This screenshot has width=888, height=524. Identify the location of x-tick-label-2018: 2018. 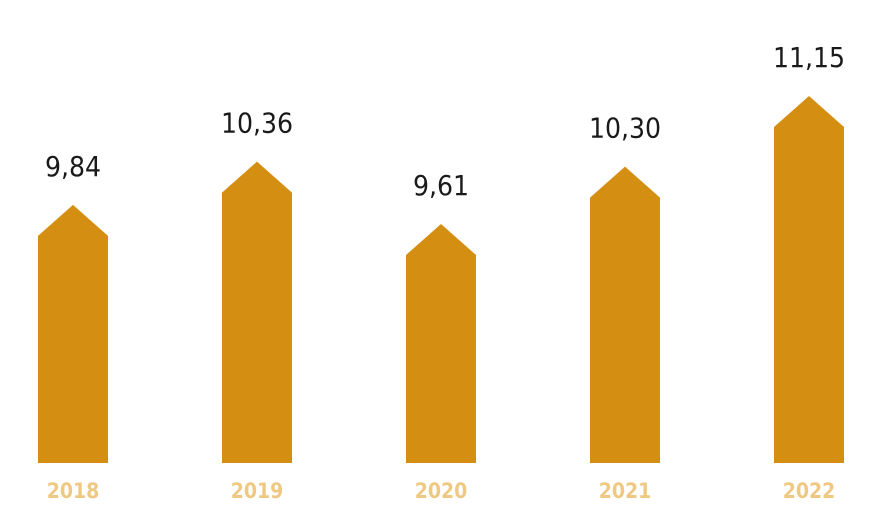
(73, 491).